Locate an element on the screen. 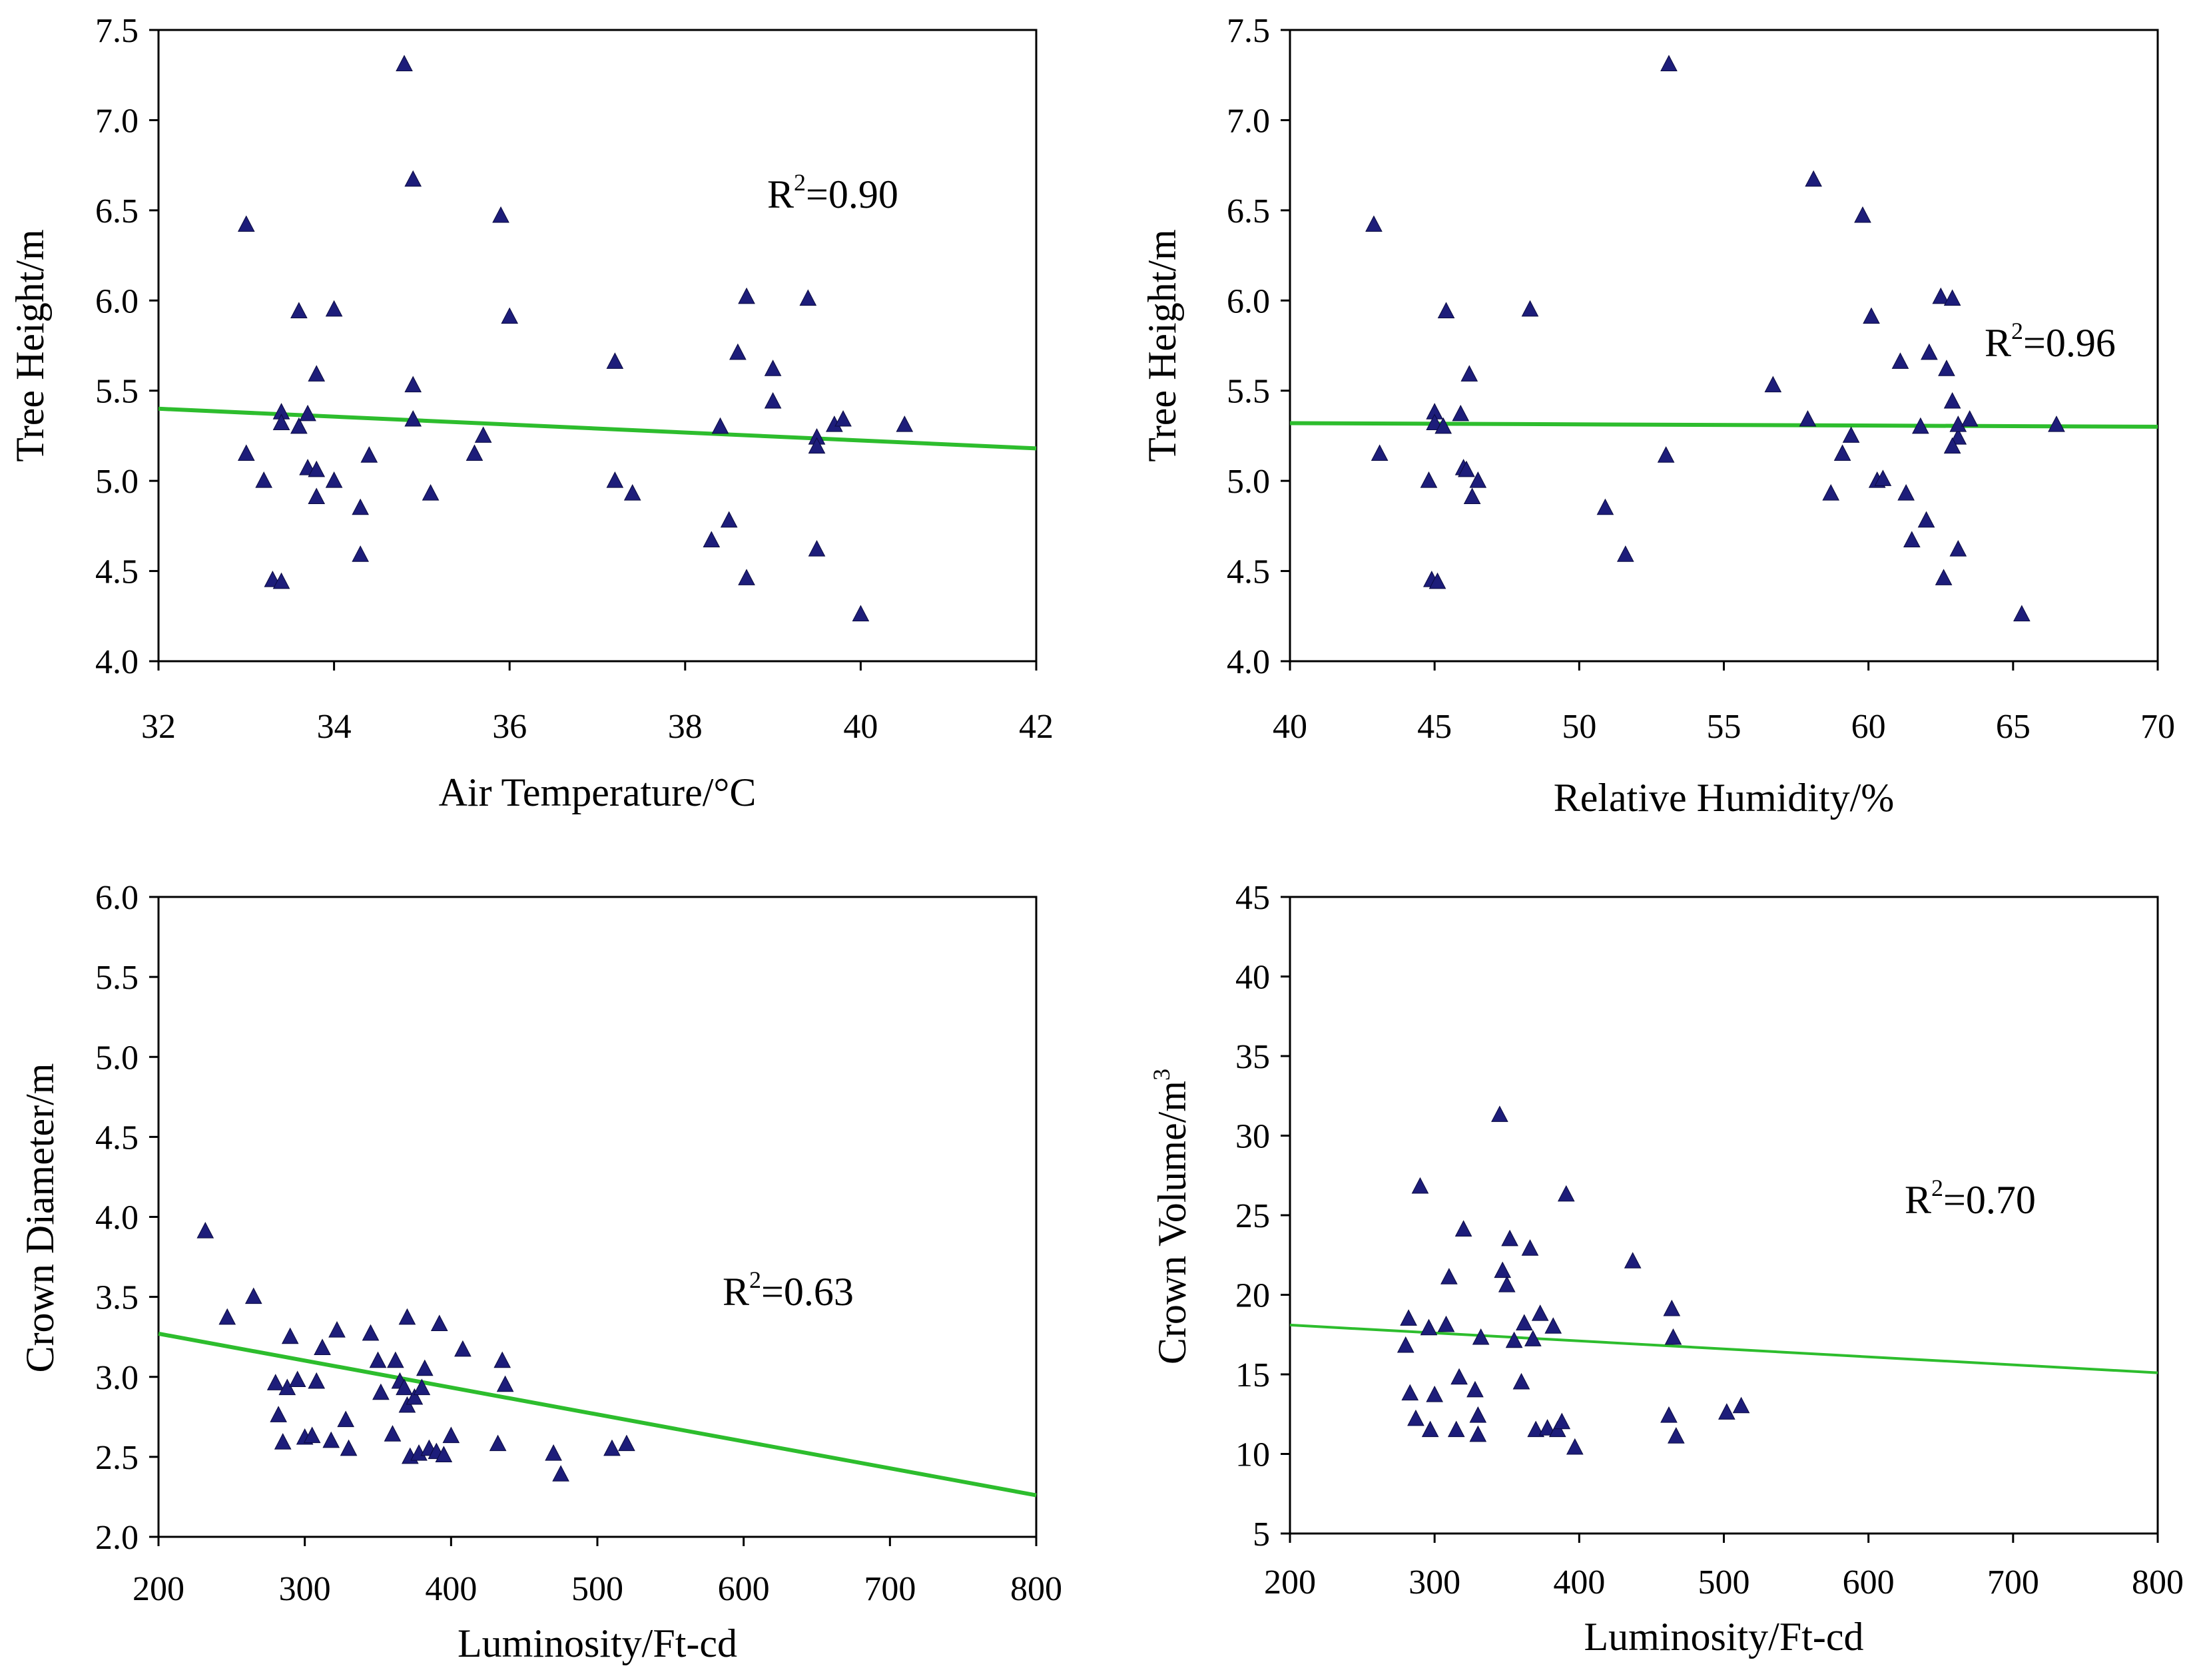 The image size is (2205, 1680). y-axis-title: Tree Height/m is located at coordinates (1162, 345).